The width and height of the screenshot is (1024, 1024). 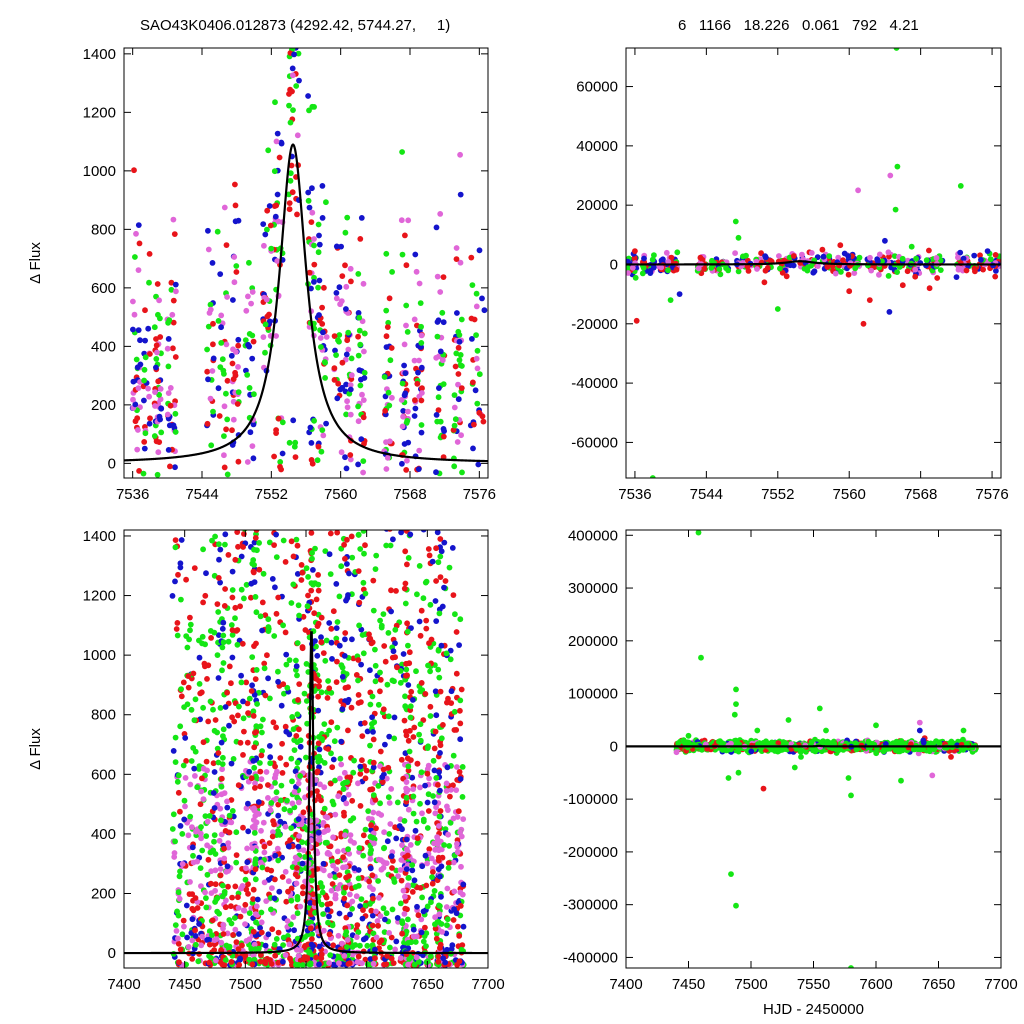 What do you see at coordinates (112, 953) in the screenshot?
I see `y-tick-label: 0` at bounding box center [112, 953].